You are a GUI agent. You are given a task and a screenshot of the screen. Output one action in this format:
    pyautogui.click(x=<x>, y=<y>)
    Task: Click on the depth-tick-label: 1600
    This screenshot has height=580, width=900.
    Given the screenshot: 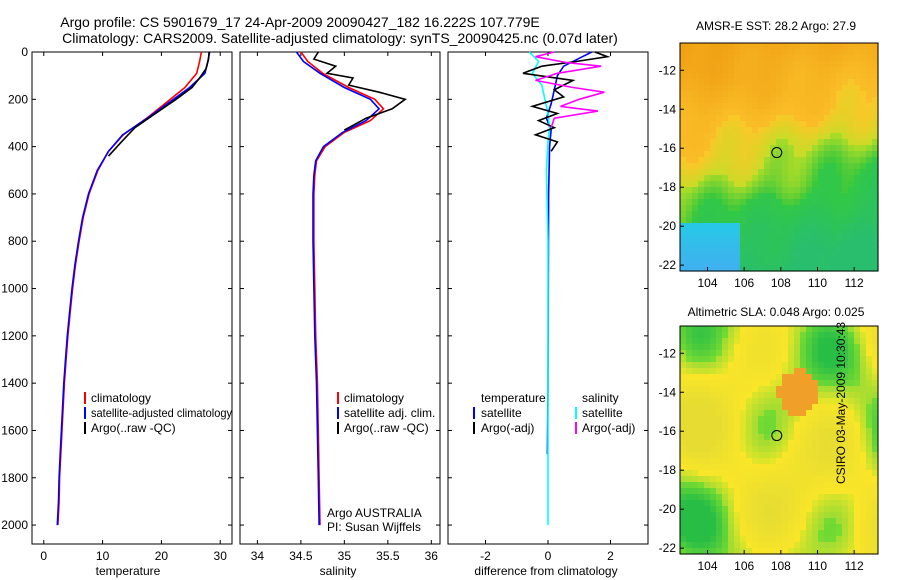 What is the action you would take?
    pyautogui.click(x=14, y=430)
    